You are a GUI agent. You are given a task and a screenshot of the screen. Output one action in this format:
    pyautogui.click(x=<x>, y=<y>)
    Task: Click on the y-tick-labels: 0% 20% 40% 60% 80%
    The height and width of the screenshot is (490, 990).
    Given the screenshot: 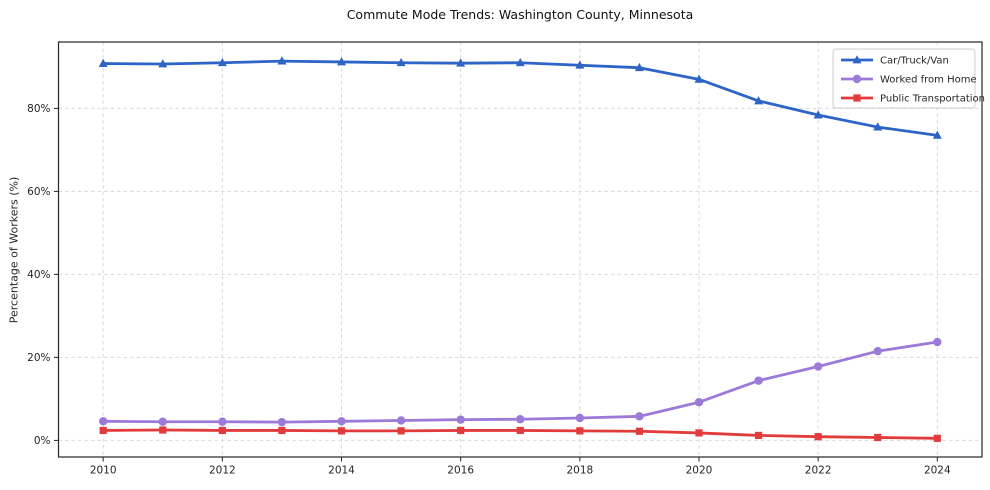 What is the action you would take?
    pyautogui.click(x=38, y=275)
    